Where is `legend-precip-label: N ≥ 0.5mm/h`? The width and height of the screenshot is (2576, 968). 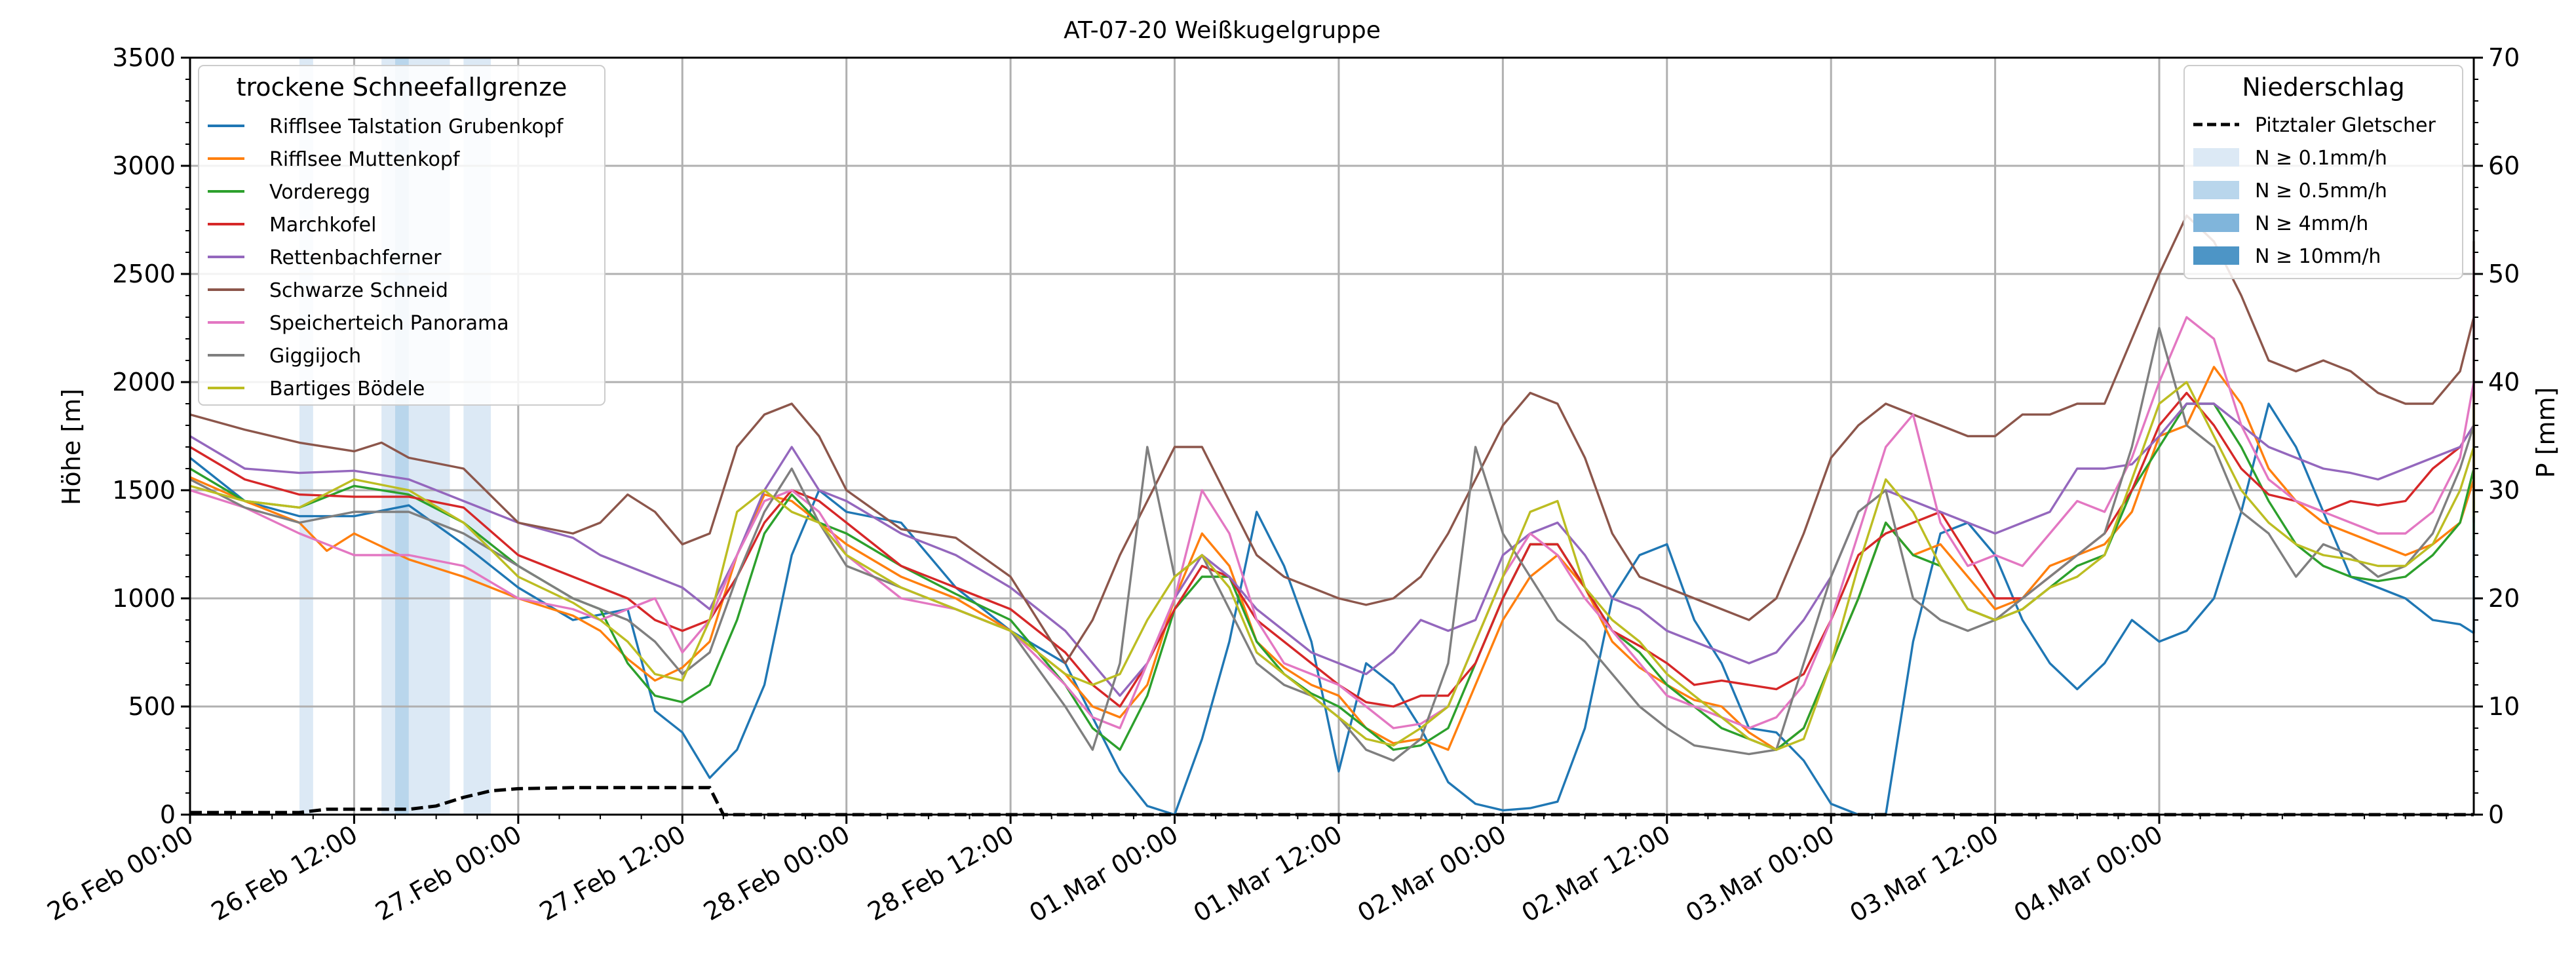 legend-precip-label: N ≥ 0.5mm/h is located at coordinates (2321, 192).